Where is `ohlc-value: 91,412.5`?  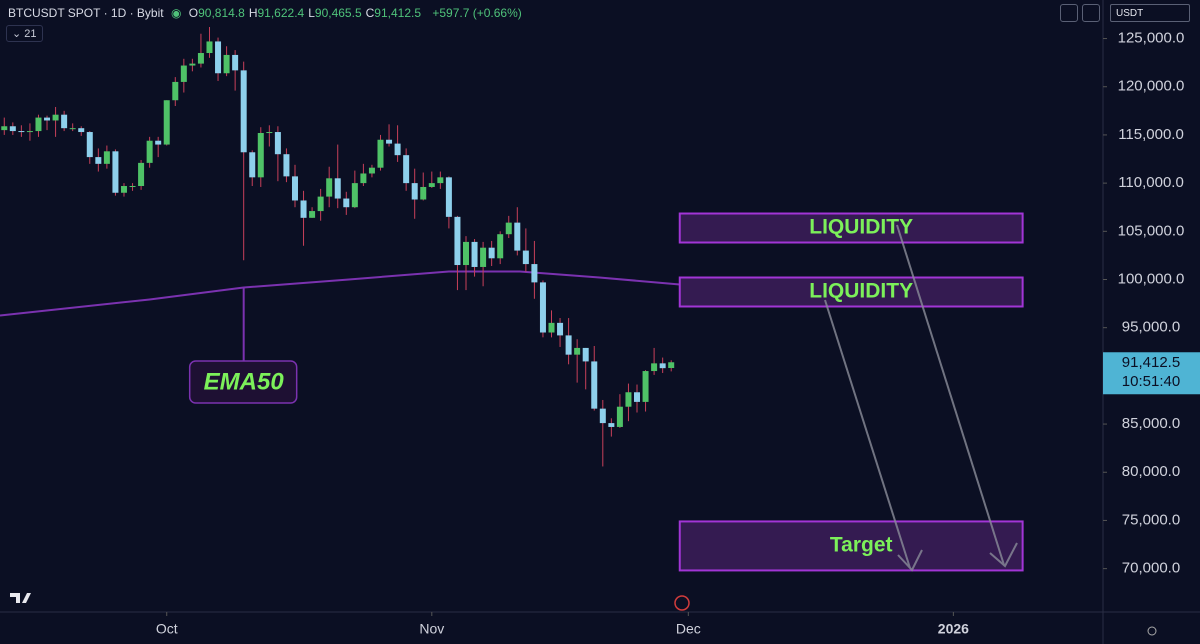 ohlc-value: 91,412.5 is located at coordinates (398, 13).